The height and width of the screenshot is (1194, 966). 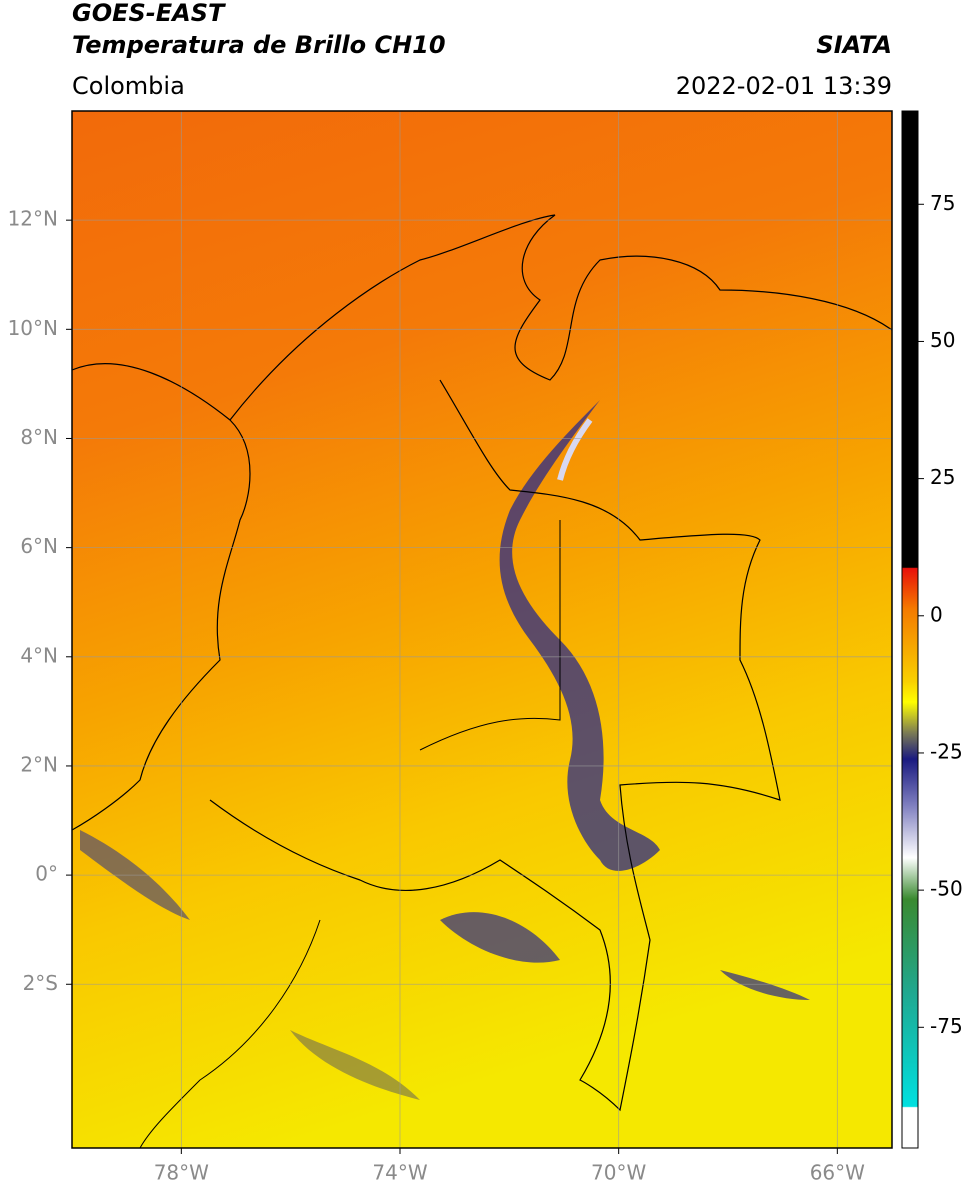 I want to click on x-tick-label: 78°W, so click(x=181, y=1173).